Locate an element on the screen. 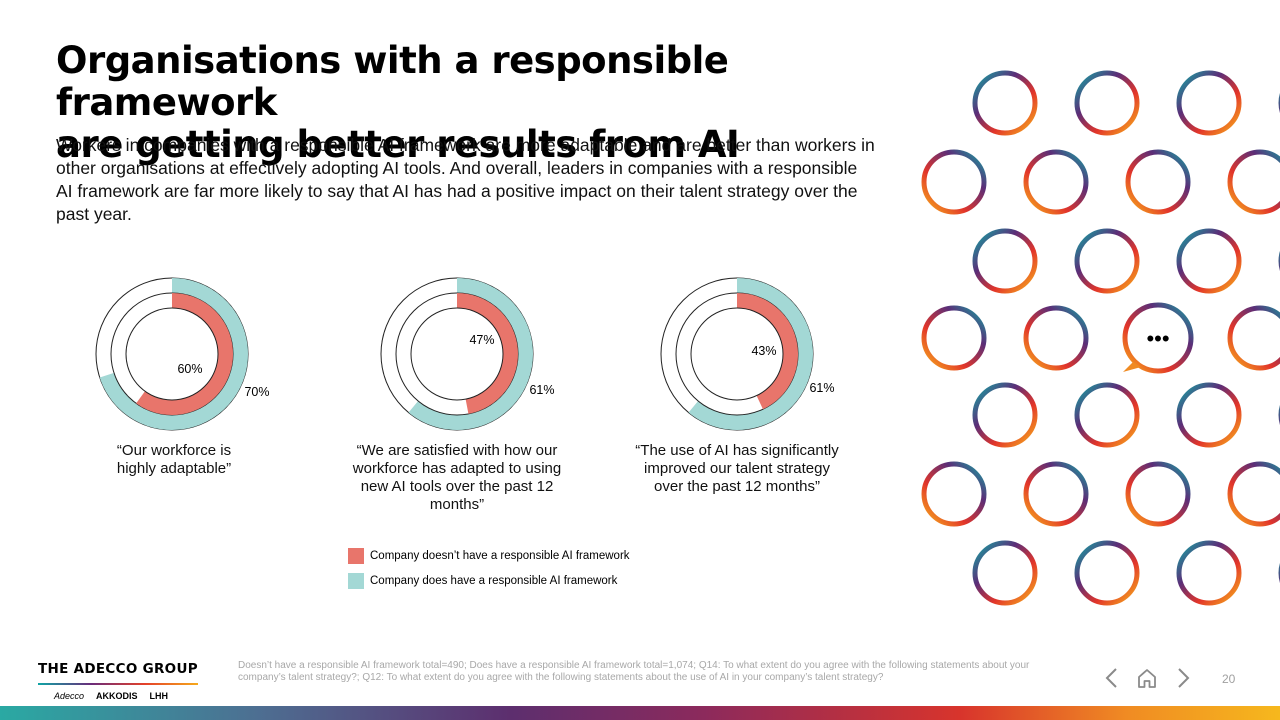 Image resolution: width=1280 pixels, height=720 pixels. without-framework-value: 60% is located at coordinates (189, 369).